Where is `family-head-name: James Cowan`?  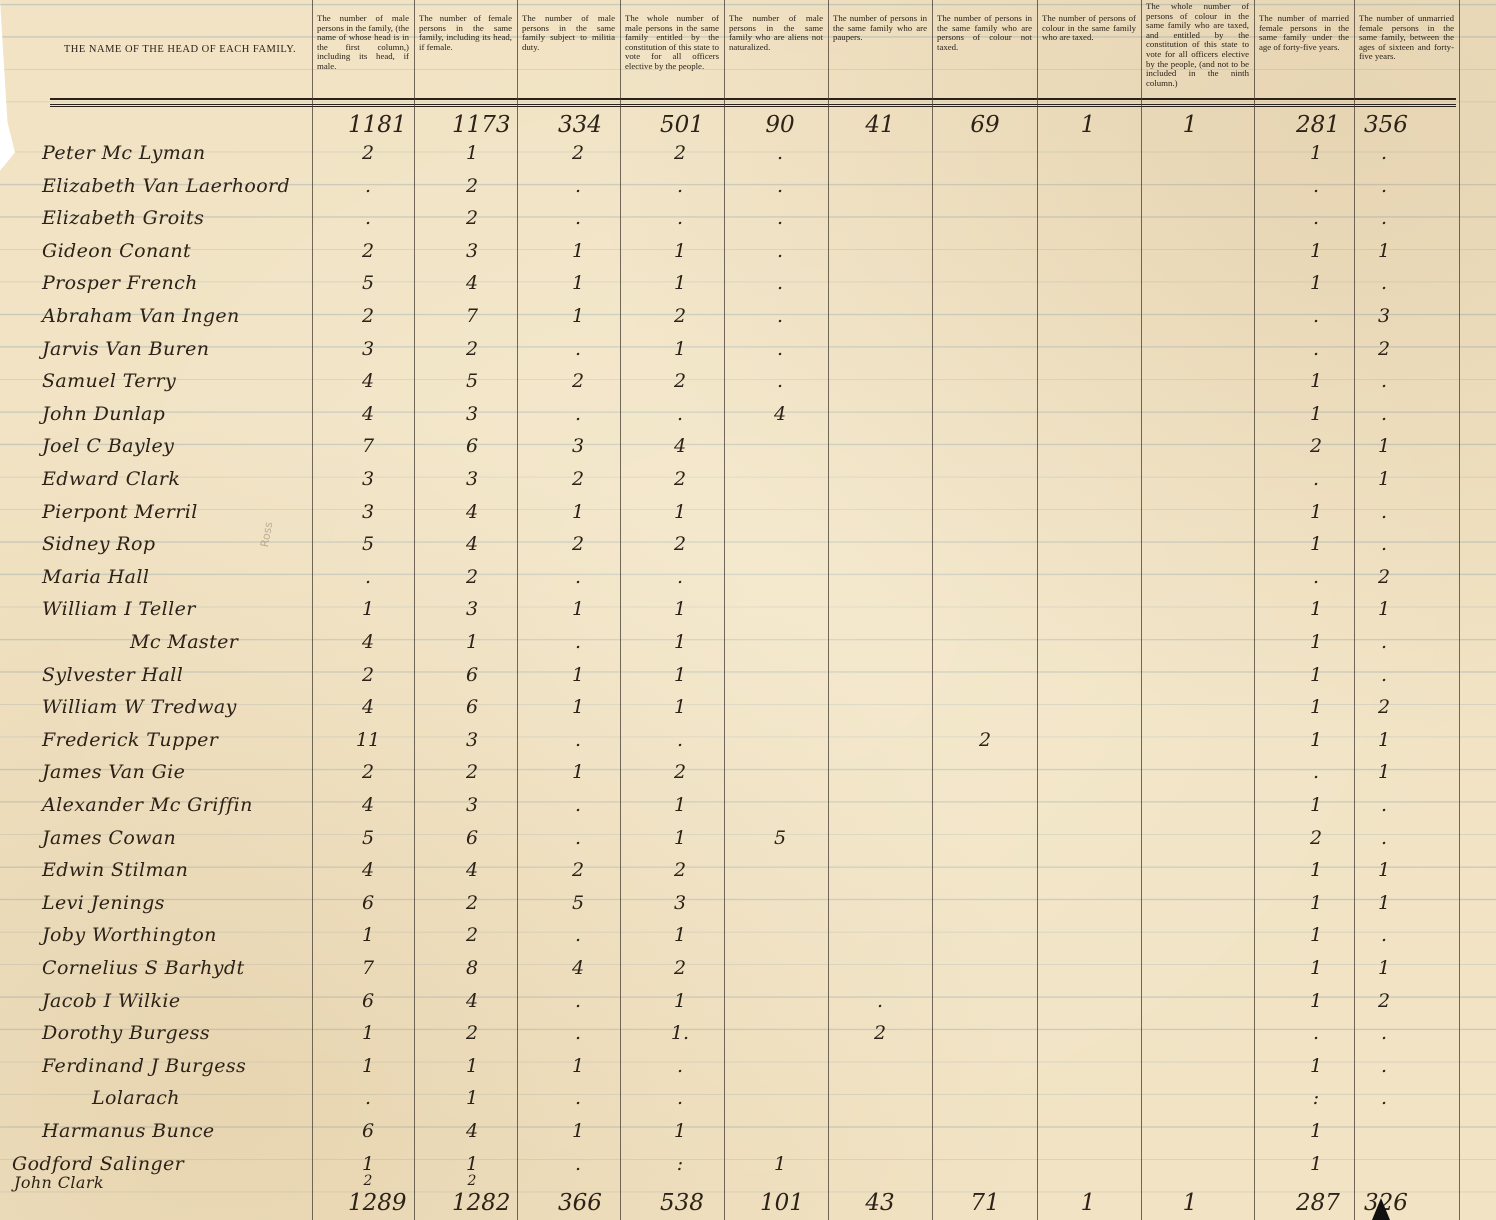 family-head-name: James Cowan is located at coordinates (109, 837).